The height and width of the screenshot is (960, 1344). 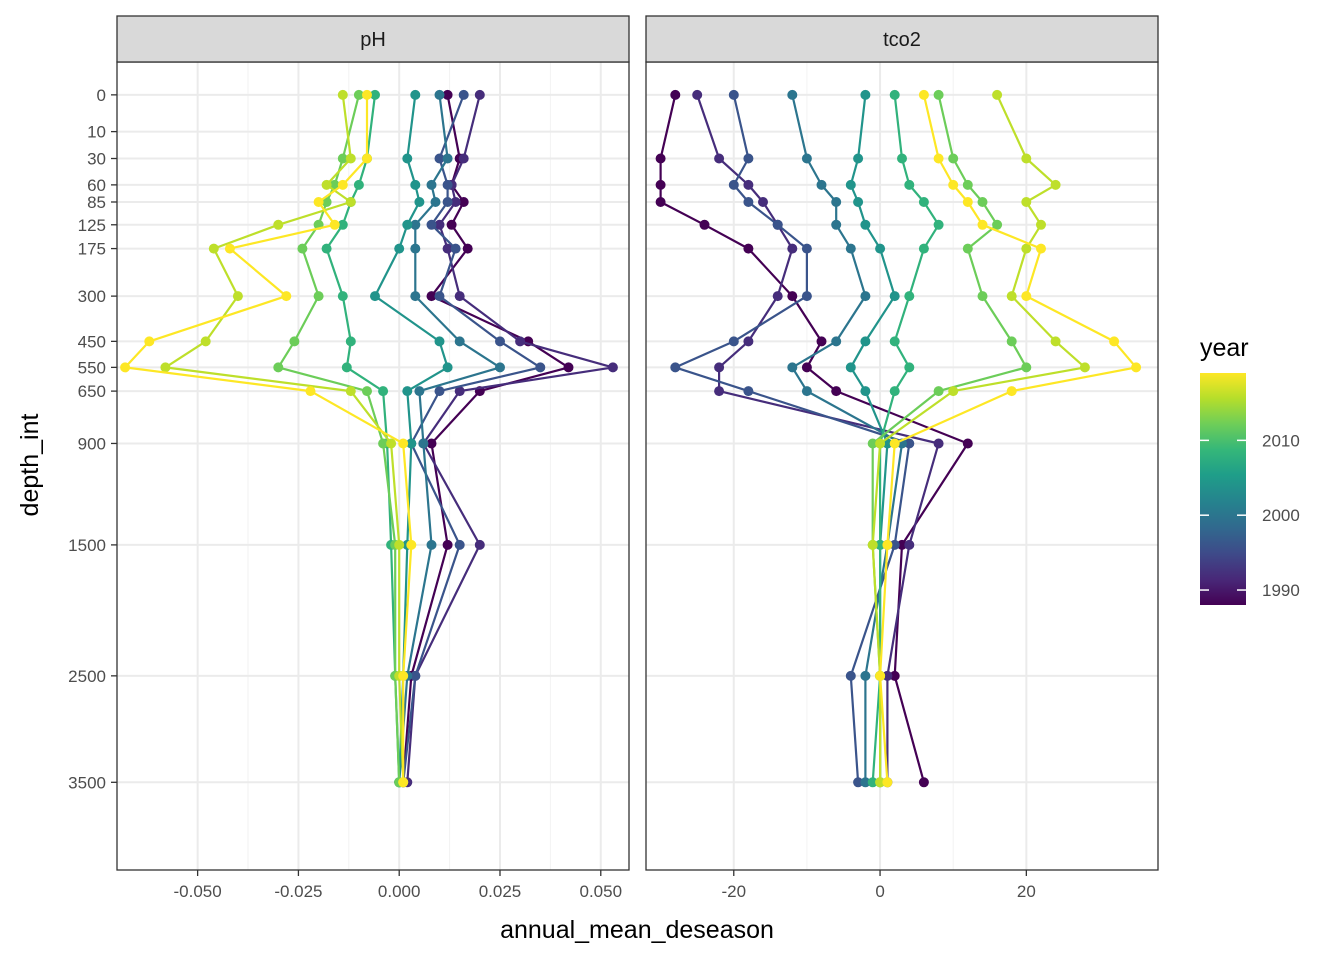 What do you see at coordinates (92, 249) in the screenshot?
I see `y-tick-label: 175` at bounding box center [92, 249].